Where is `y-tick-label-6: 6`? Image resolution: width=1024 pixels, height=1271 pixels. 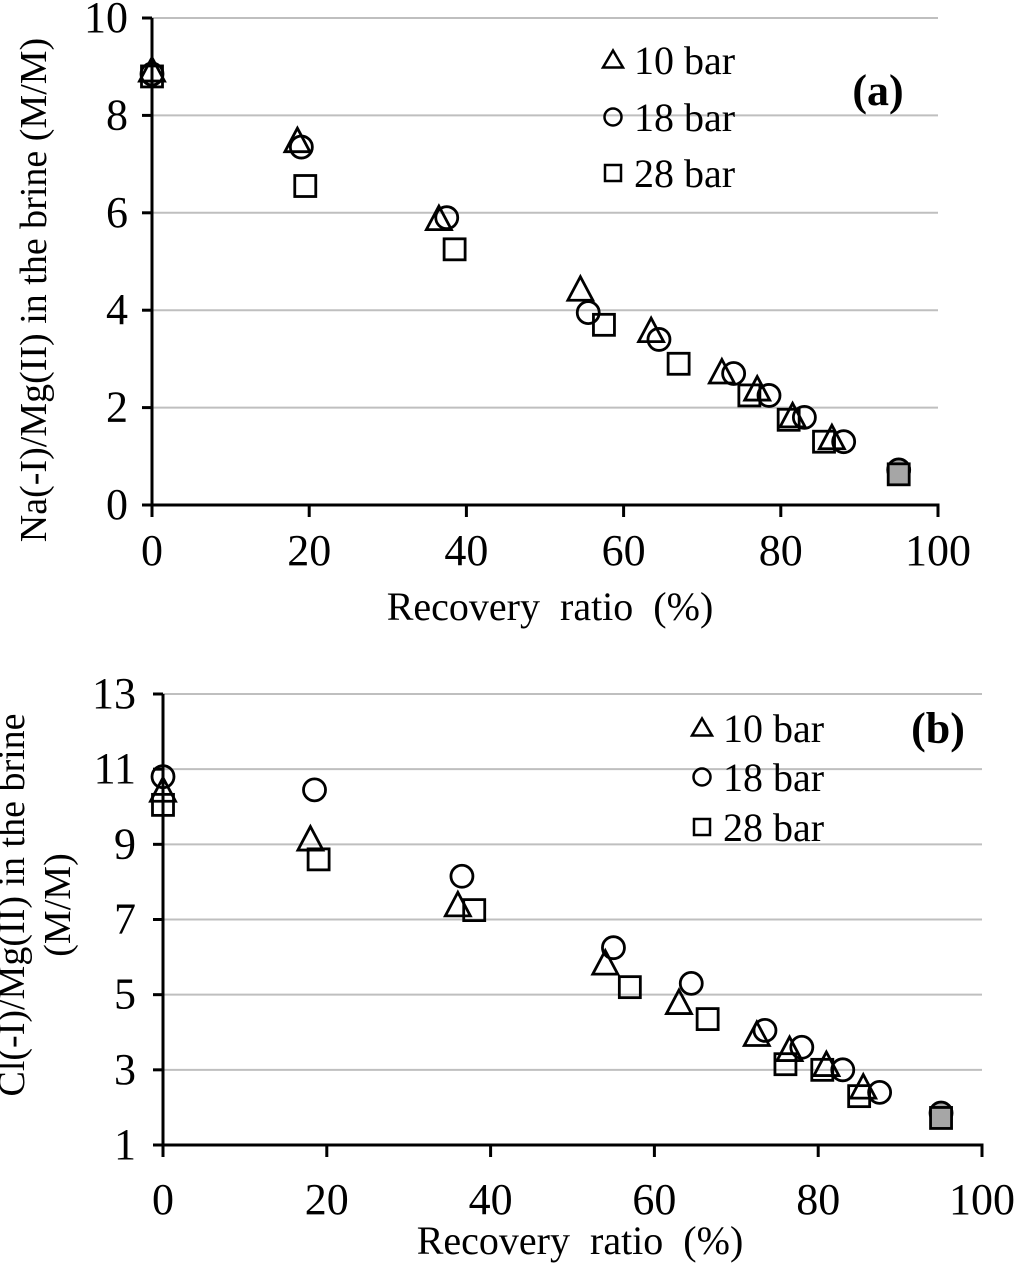
y-tick-label-6: 6 is located at coordinates (117, 212).